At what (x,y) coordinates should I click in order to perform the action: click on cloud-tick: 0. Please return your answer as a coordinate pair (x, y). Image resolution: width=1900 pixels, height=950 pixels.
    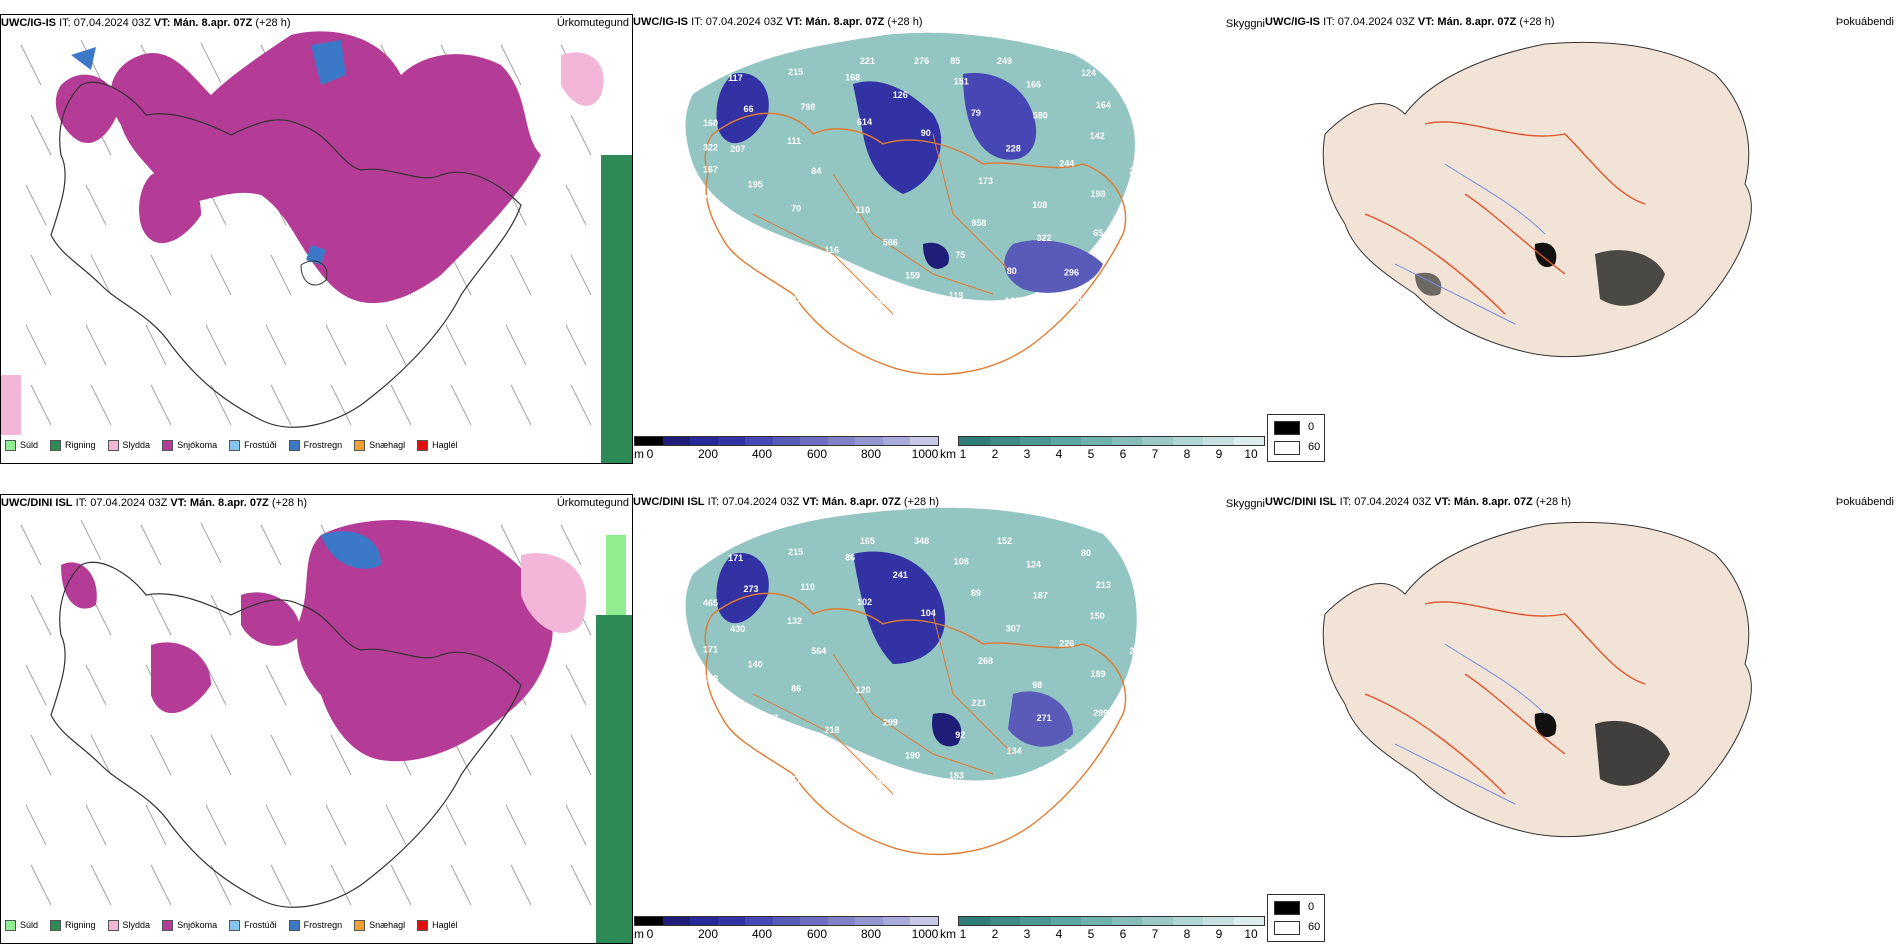
    Looking at the image, I should click on (650, 934).